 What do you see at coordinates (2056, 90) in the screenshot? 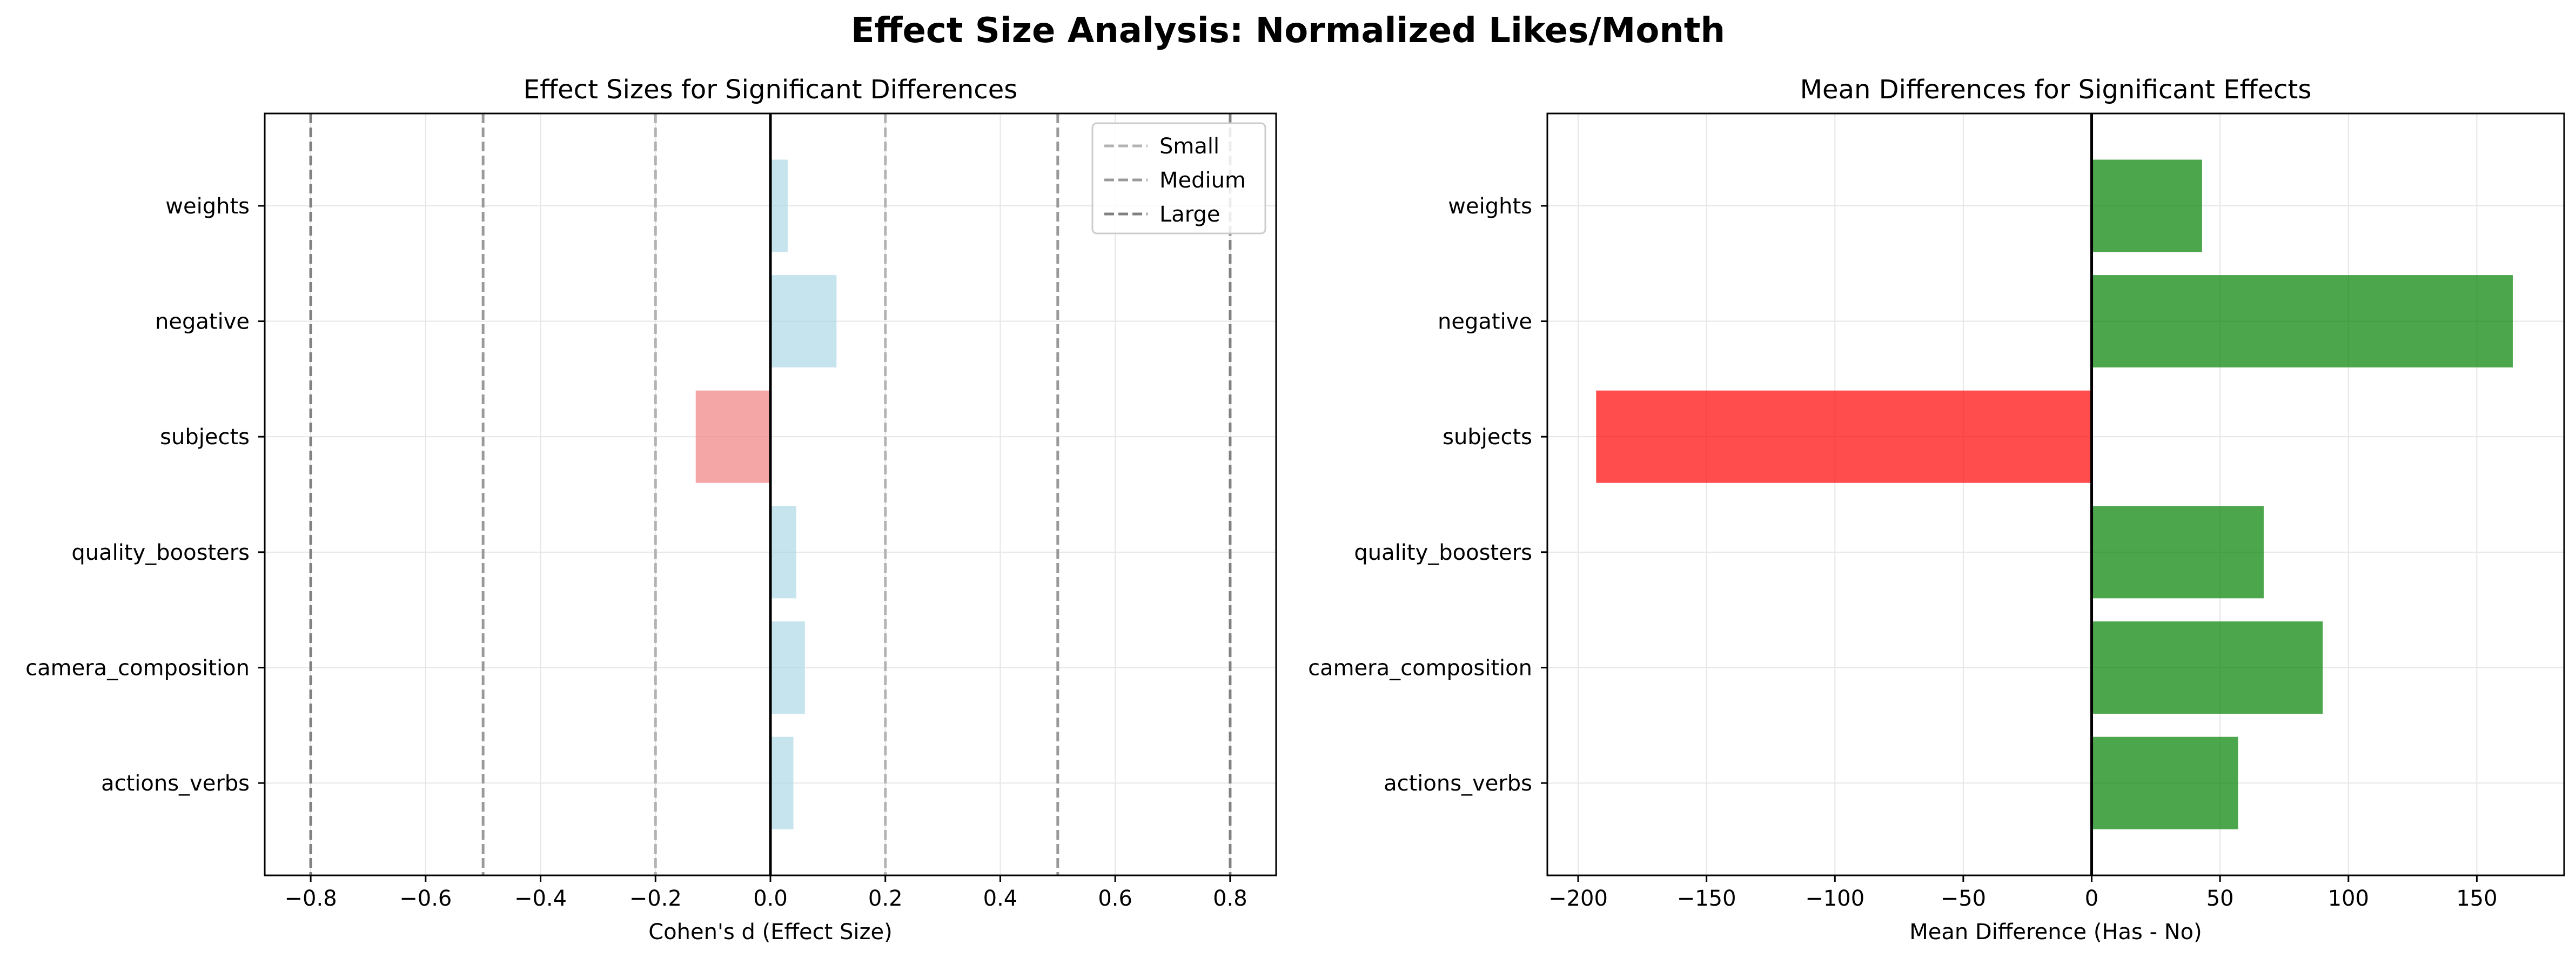
I see `panel-title: Mean Differences for Significant Effects` at bounding box center [2056, 90].